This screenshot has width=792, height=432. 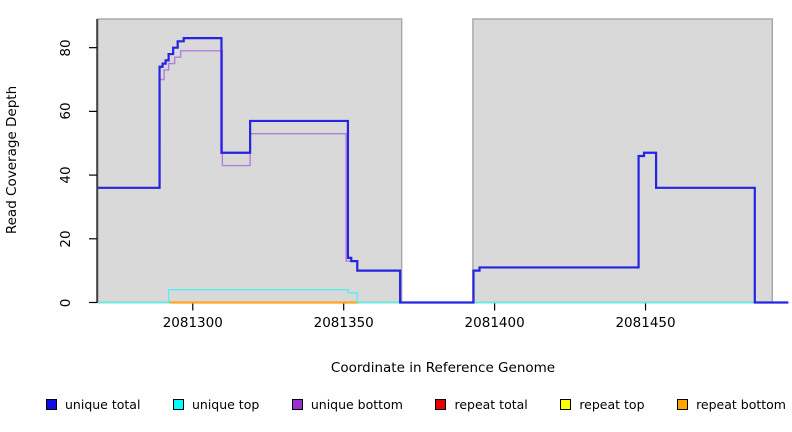 What do you see at coordinates (192, 323) in the screenshot?
I see `x-tick-label: 2081300` at bounding box center [192, 323].